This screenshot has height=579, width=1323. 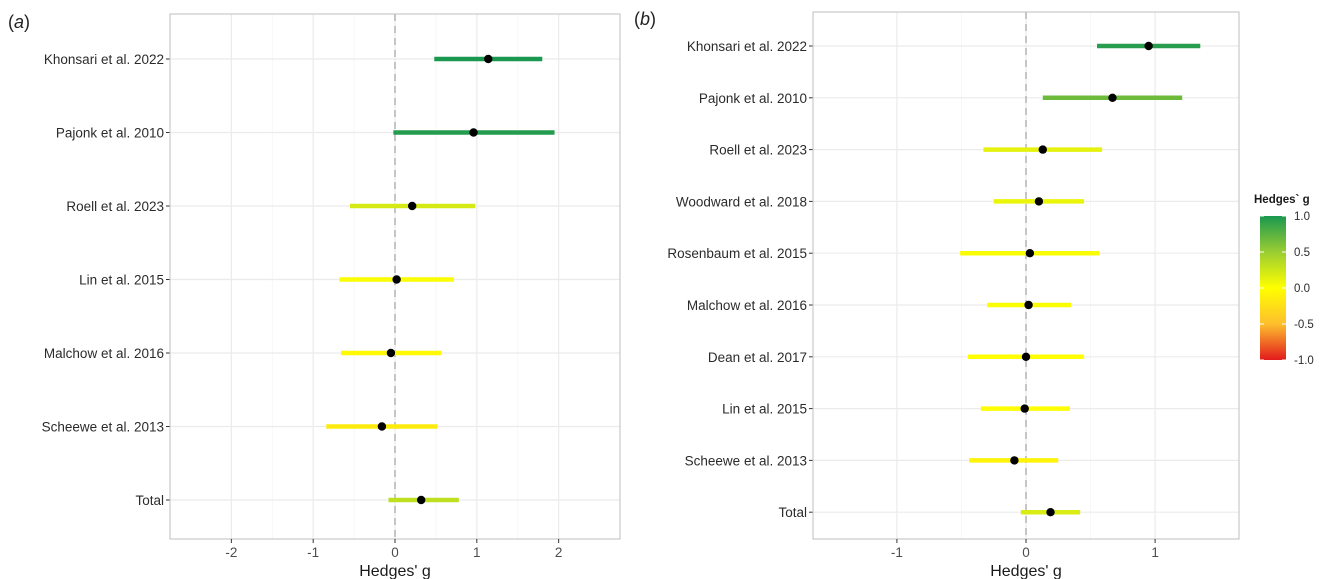 What do you see at coordinates (1302, 217) in the screenshot?
I see `legend-tick-label: 1.0` at bounding box center [1302, 217].